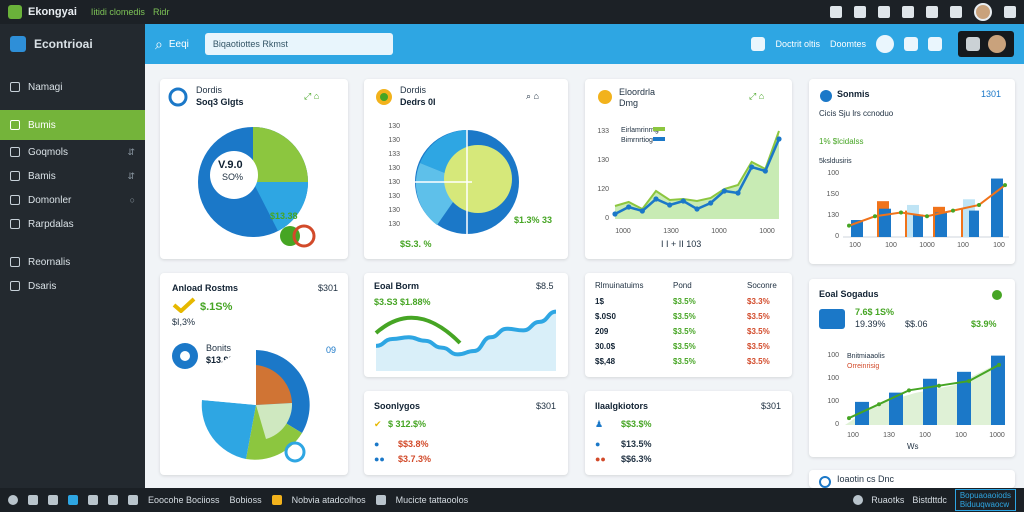 Image resolution: width=1024 pixels, height=512 pixels. Describe the element at coordinates (33, 500) in the screenshot. I see `window-icon` at that location.